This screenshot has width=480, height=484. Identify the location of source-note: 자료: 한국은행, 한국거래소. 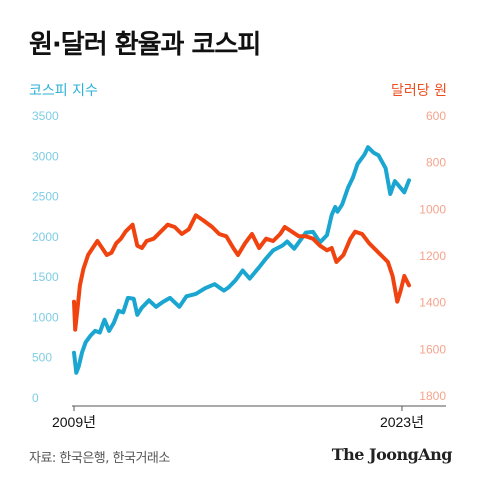
(99, 458).